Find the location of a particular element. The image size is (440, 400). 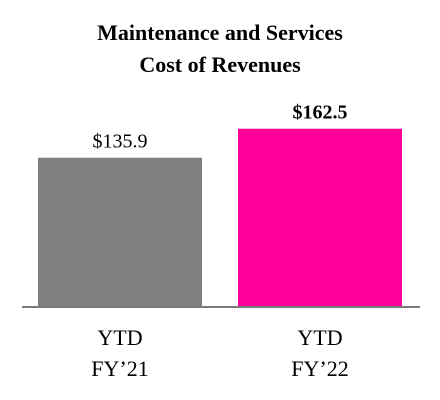

chart-title-line-1: Maintenance and Services is located at coordinates (220, 32).